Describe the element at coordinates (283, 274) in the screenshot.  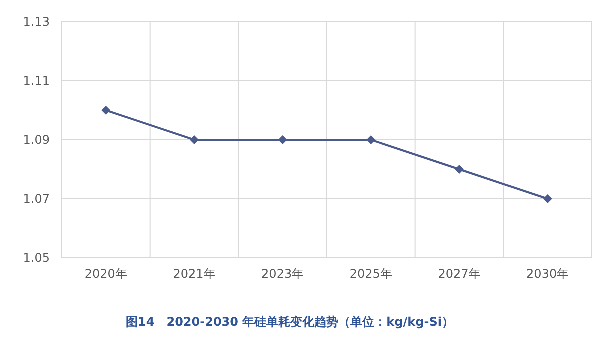
I see `x-tick-label: 2023年` at that location.